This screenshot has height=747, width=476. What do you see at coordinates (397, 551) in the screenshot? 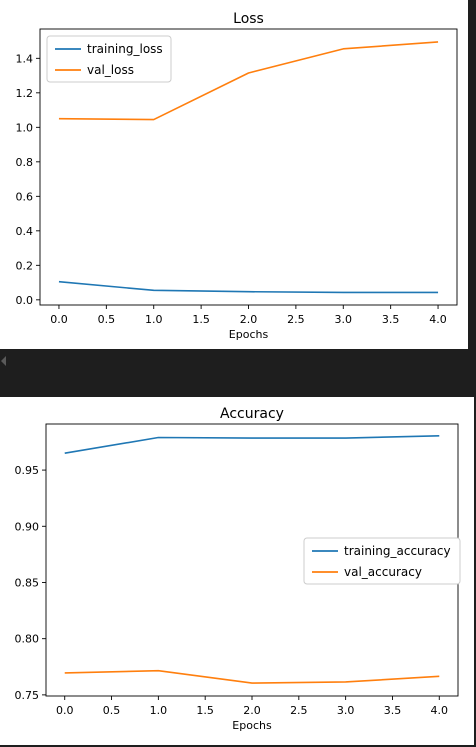
I see `legend-label: training_accuracy` at bounding box center [397, 551].